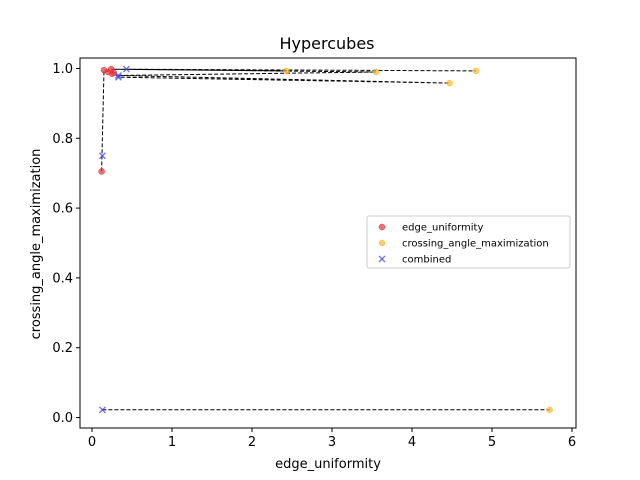 The height and width of the screenshot is (480, 640). Describe the element at coordinates (62, 418) in the screenshot. I see `y-tick-label-0: 0.0` at that location.